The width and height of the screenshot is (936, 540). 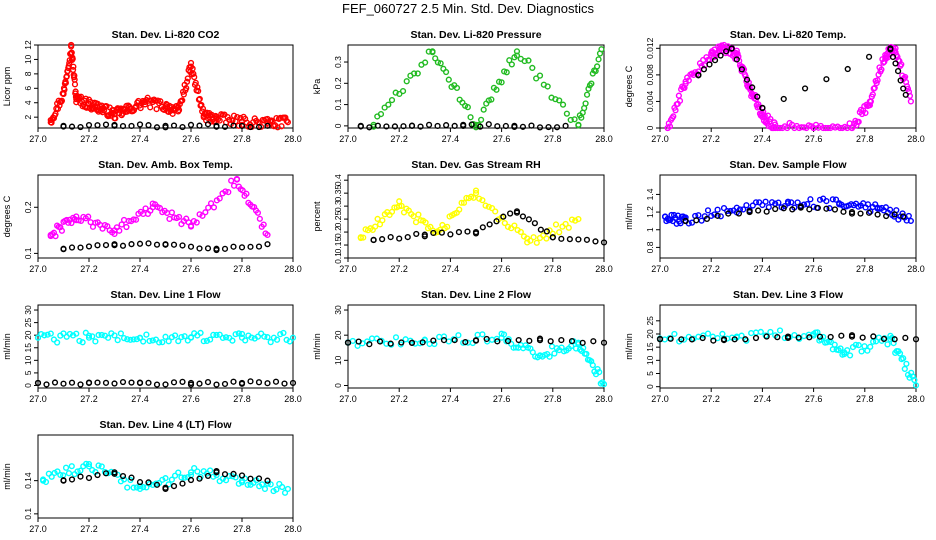 I want to click on chart-title: Stan. Dev. Li-820 Pressure, so click(x=475, y=35).